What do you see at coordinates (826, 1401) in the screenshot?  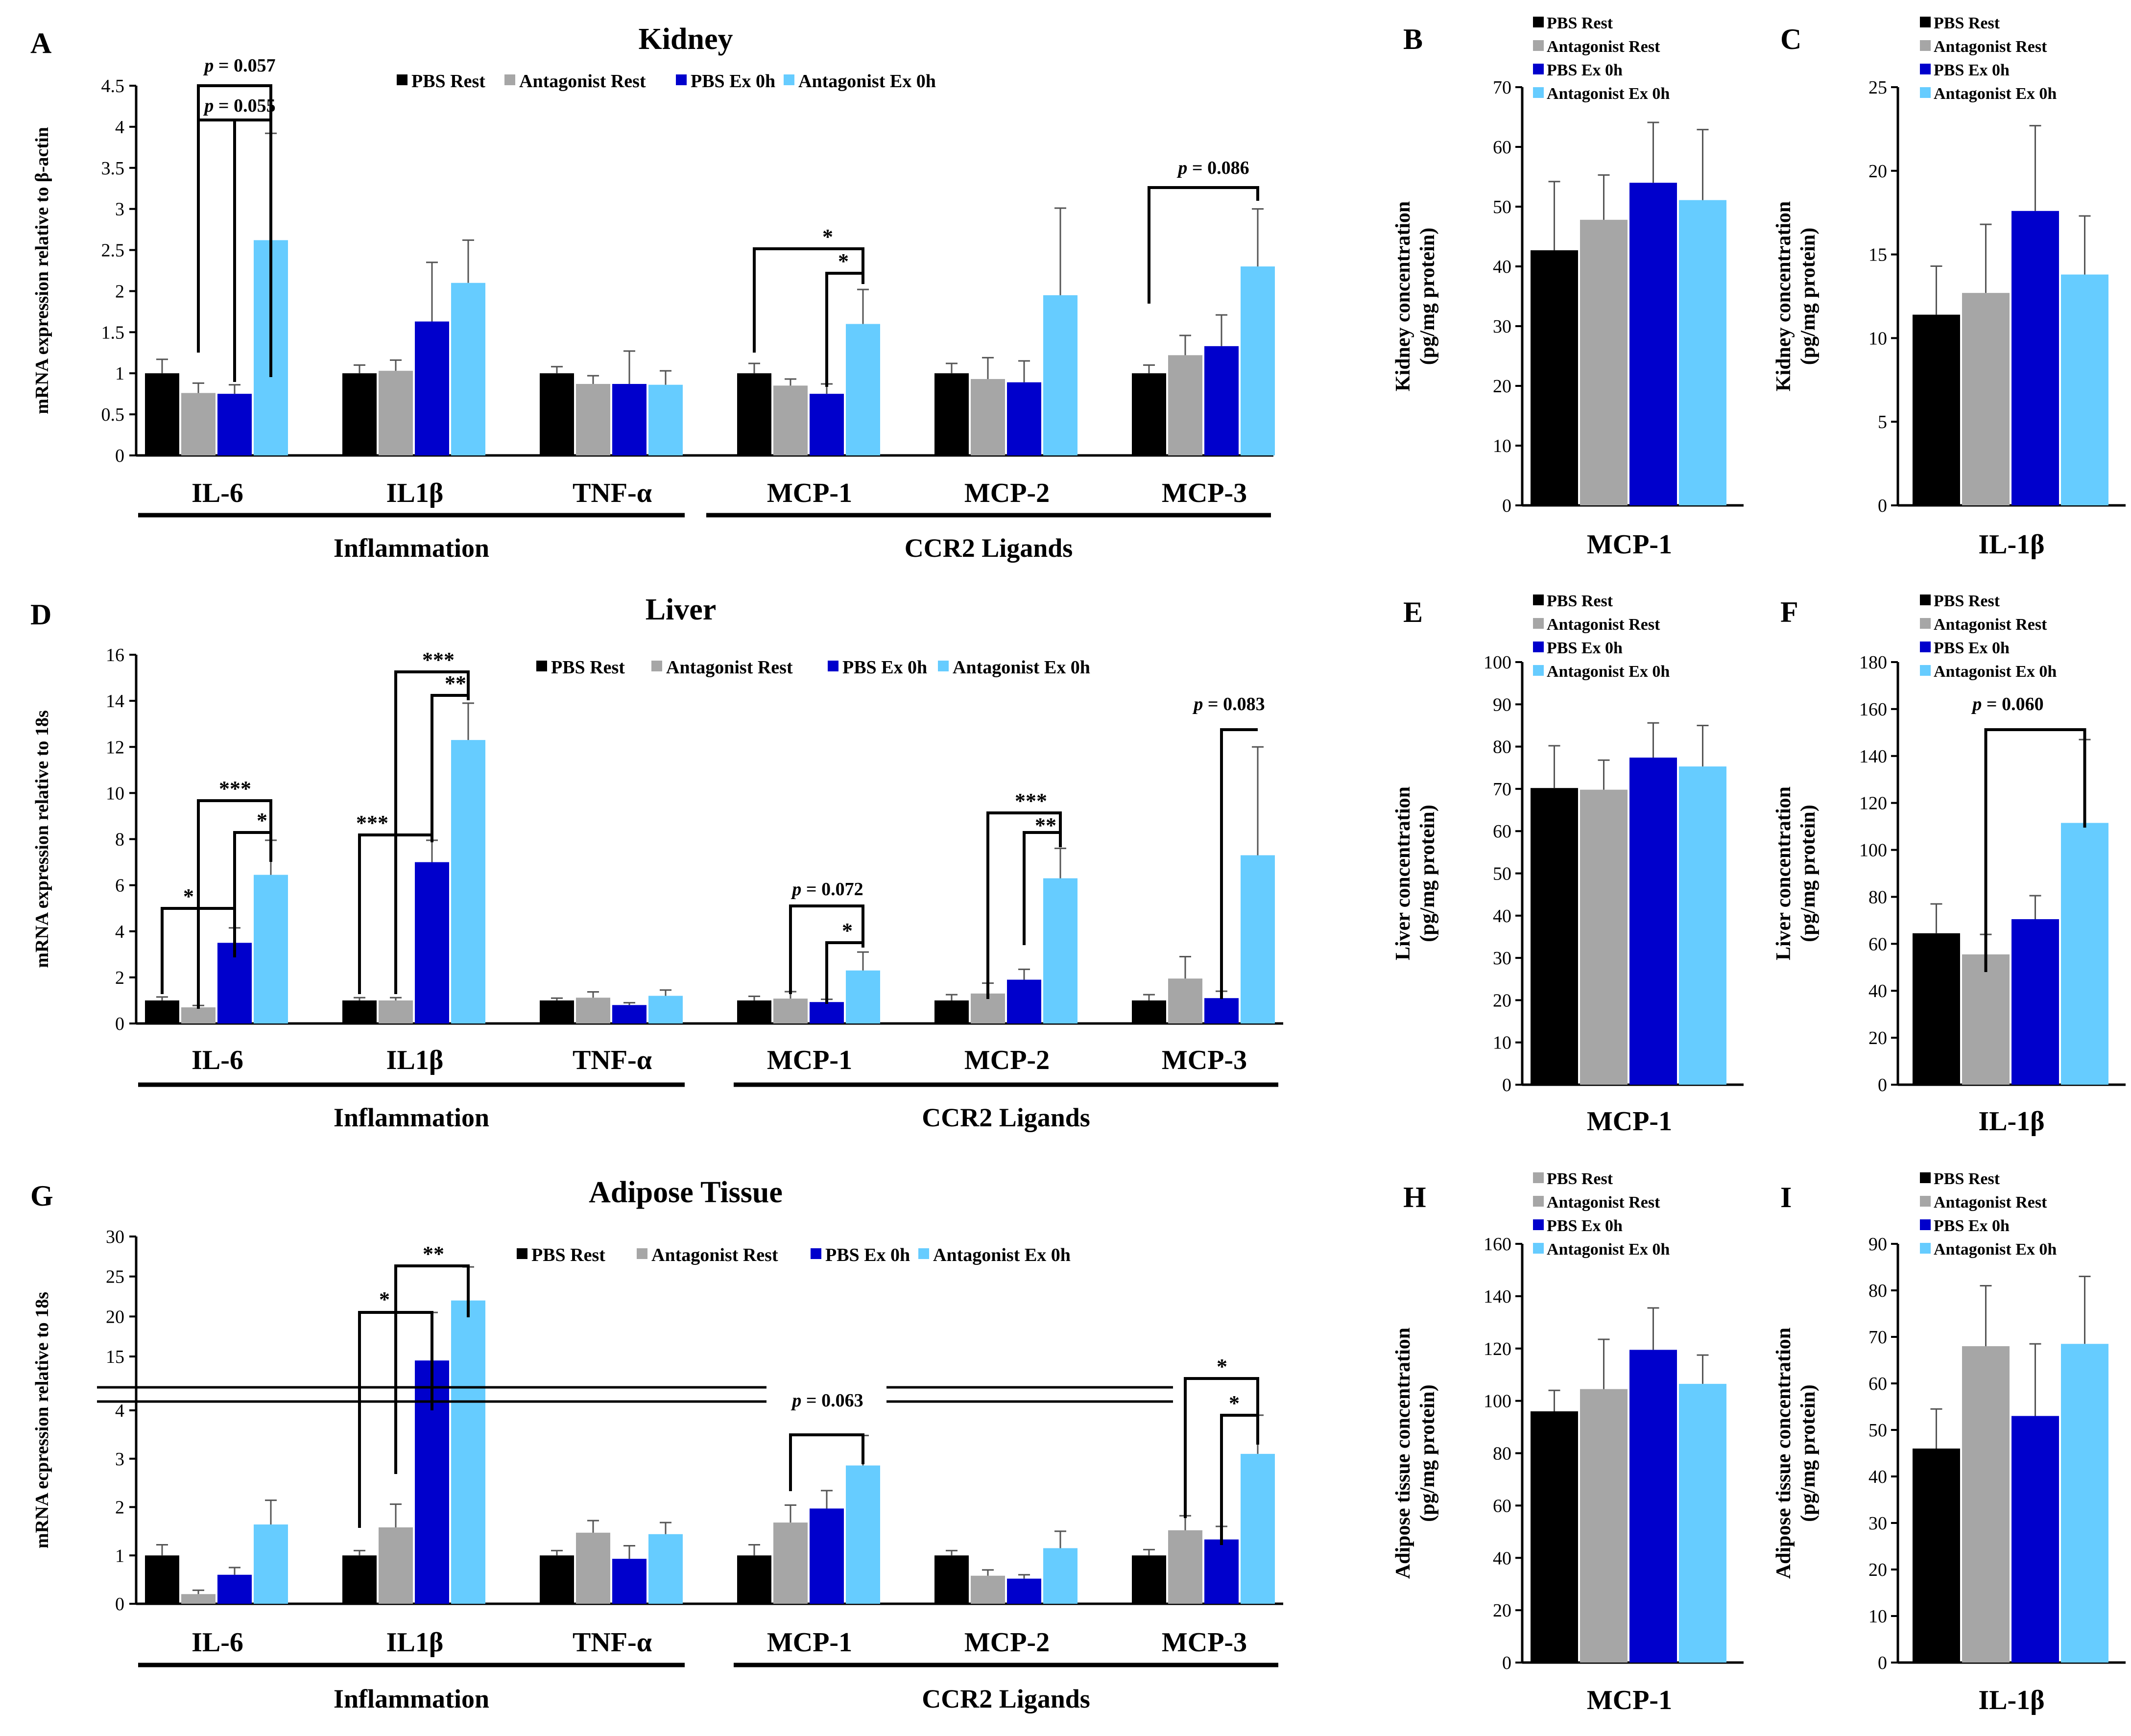 I see `p-value-label: p = 0.063` at bounding box center [826, 1401].